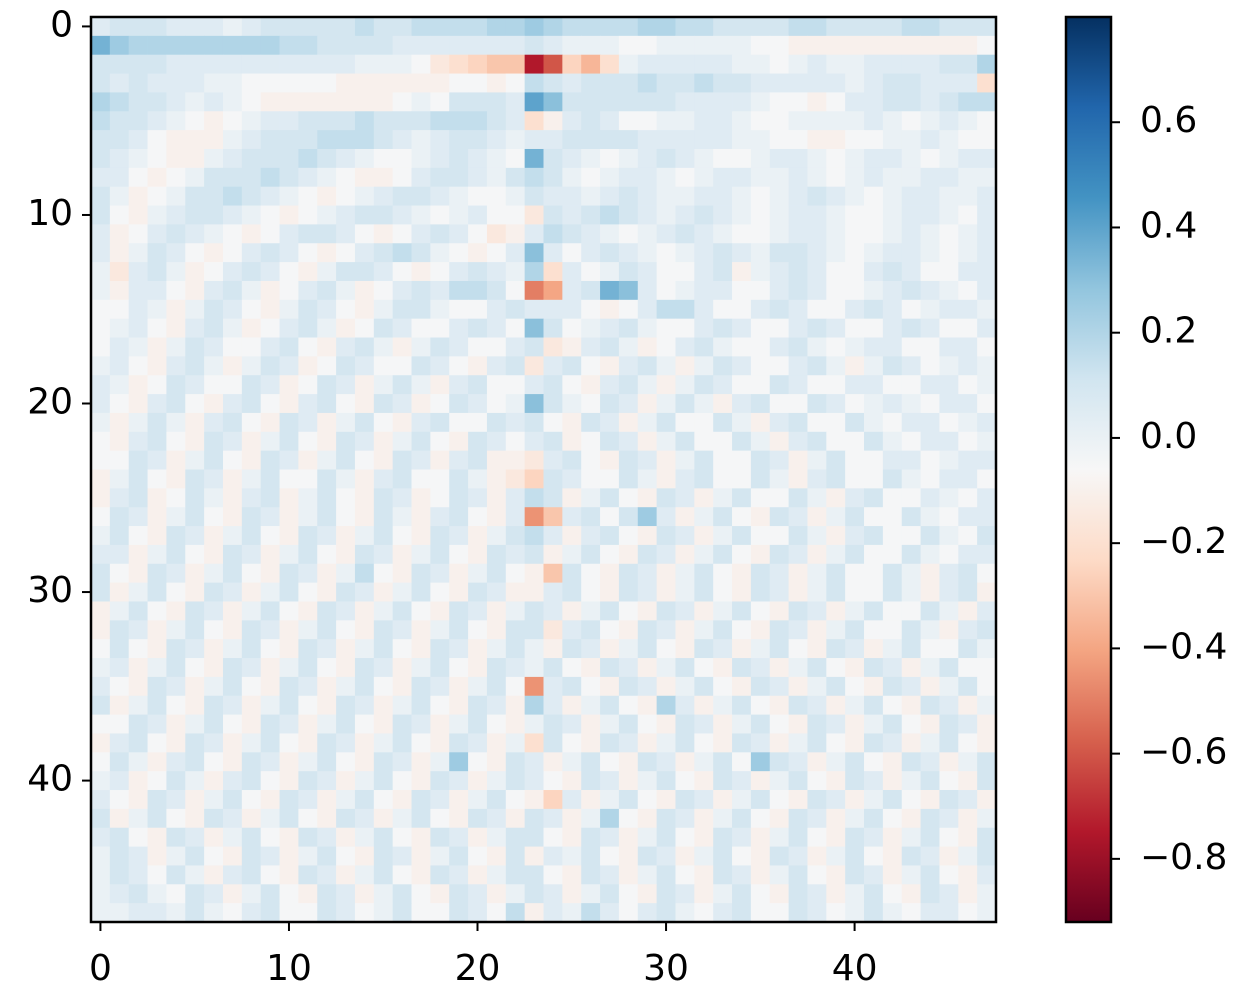 The width and height of the screenshot is (1260, 1000). What do you see at coordinates (666, 968) in the screenshot?
I see `x-tick-label: 30` at bounding box center [666, 968].